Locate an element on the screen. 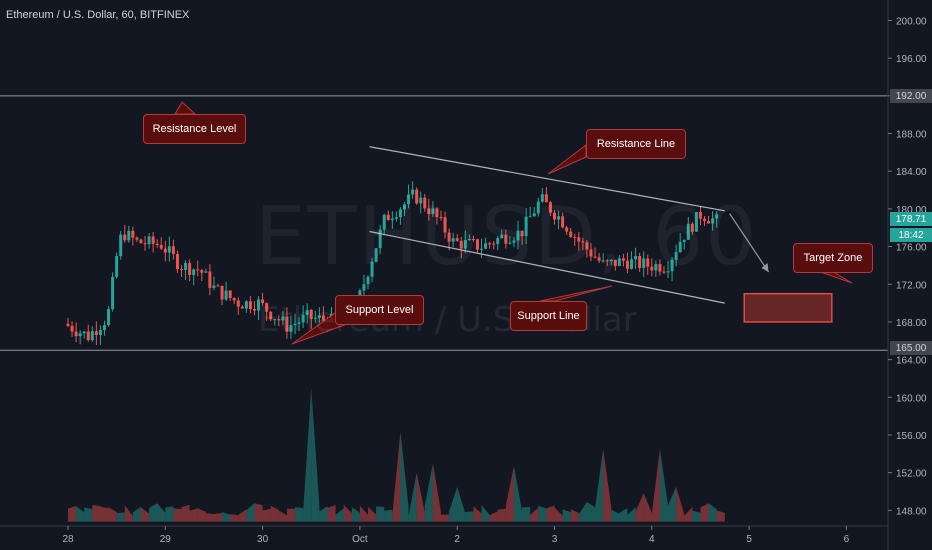 The image size is (932, 550). x-tick-label: 2 is located at coordinates (457, 539).